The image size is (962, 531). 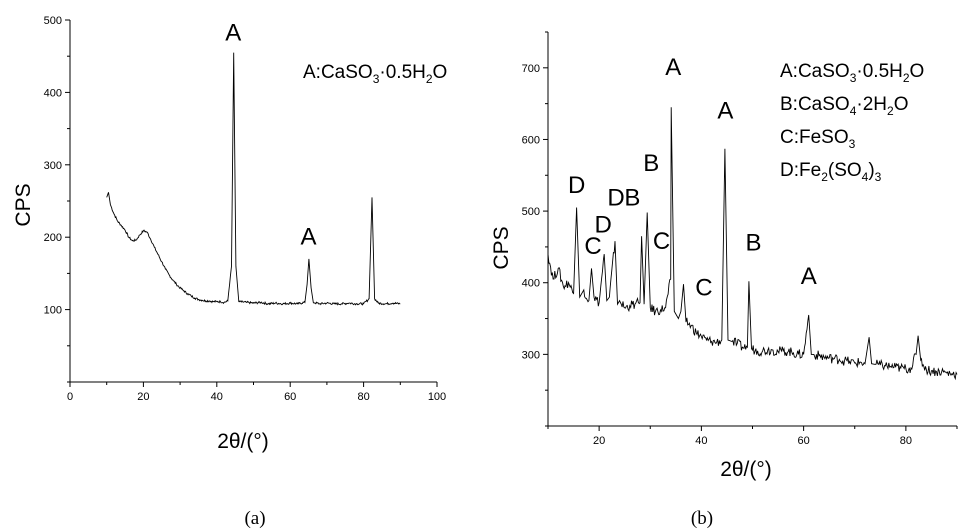 What do you see at coordinates (53, 238) in the screenshot?
I see `y-tick-label: 200` at bounding box center [53, 238].